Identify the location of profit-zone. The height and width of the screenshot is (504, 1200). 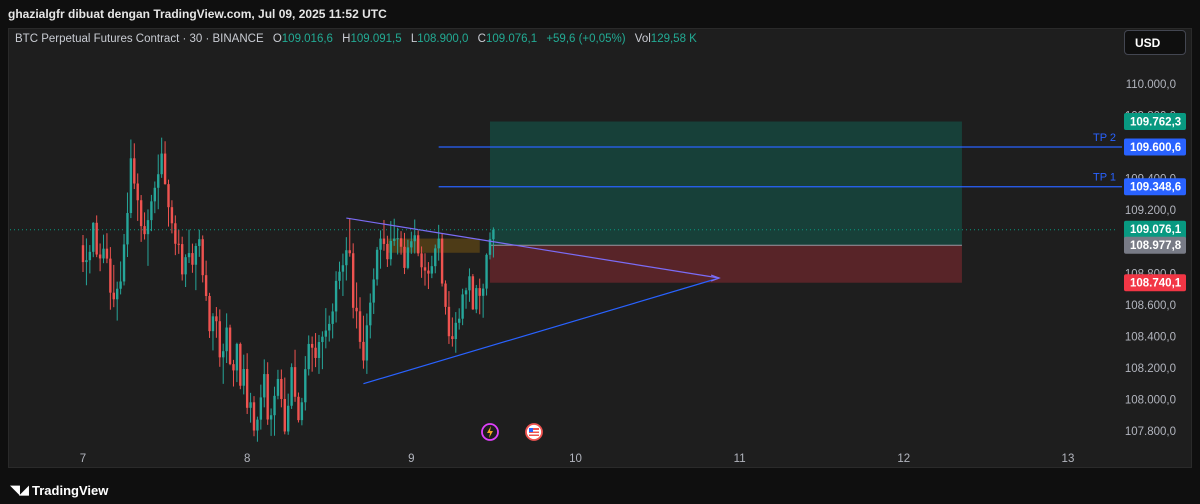
(725, 183).